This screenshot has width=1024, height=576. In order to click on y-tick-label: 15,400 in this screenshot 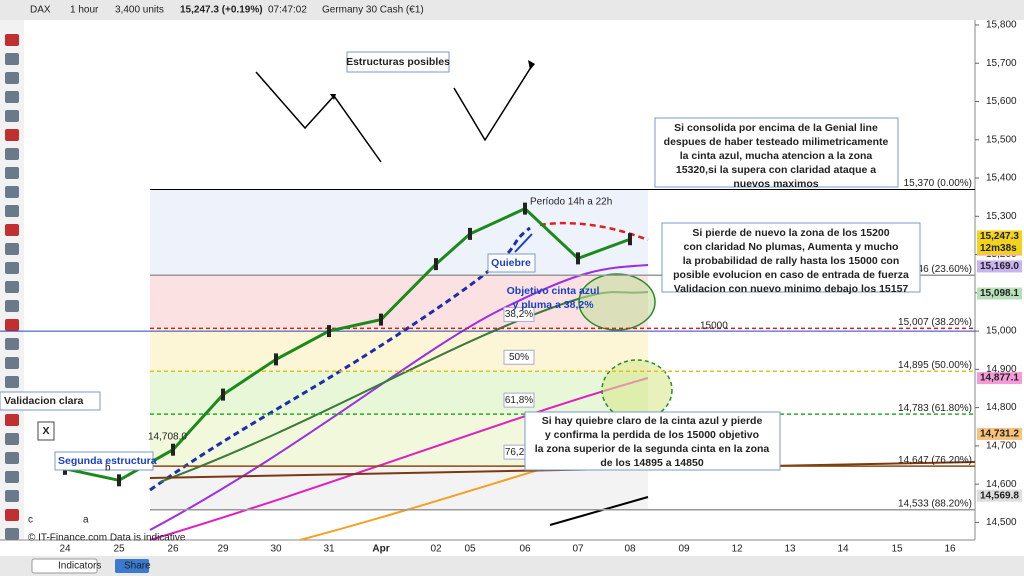, I will do `click(1001, 178)`.